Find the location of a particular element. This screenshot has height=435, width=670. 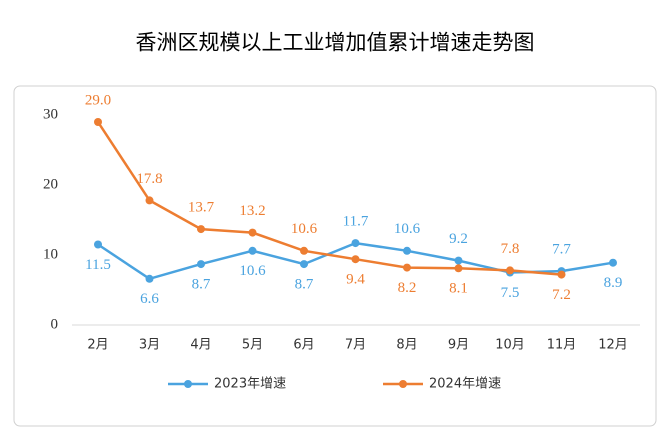

x-tick-label: 4月 is located at coordinates (200, 345).